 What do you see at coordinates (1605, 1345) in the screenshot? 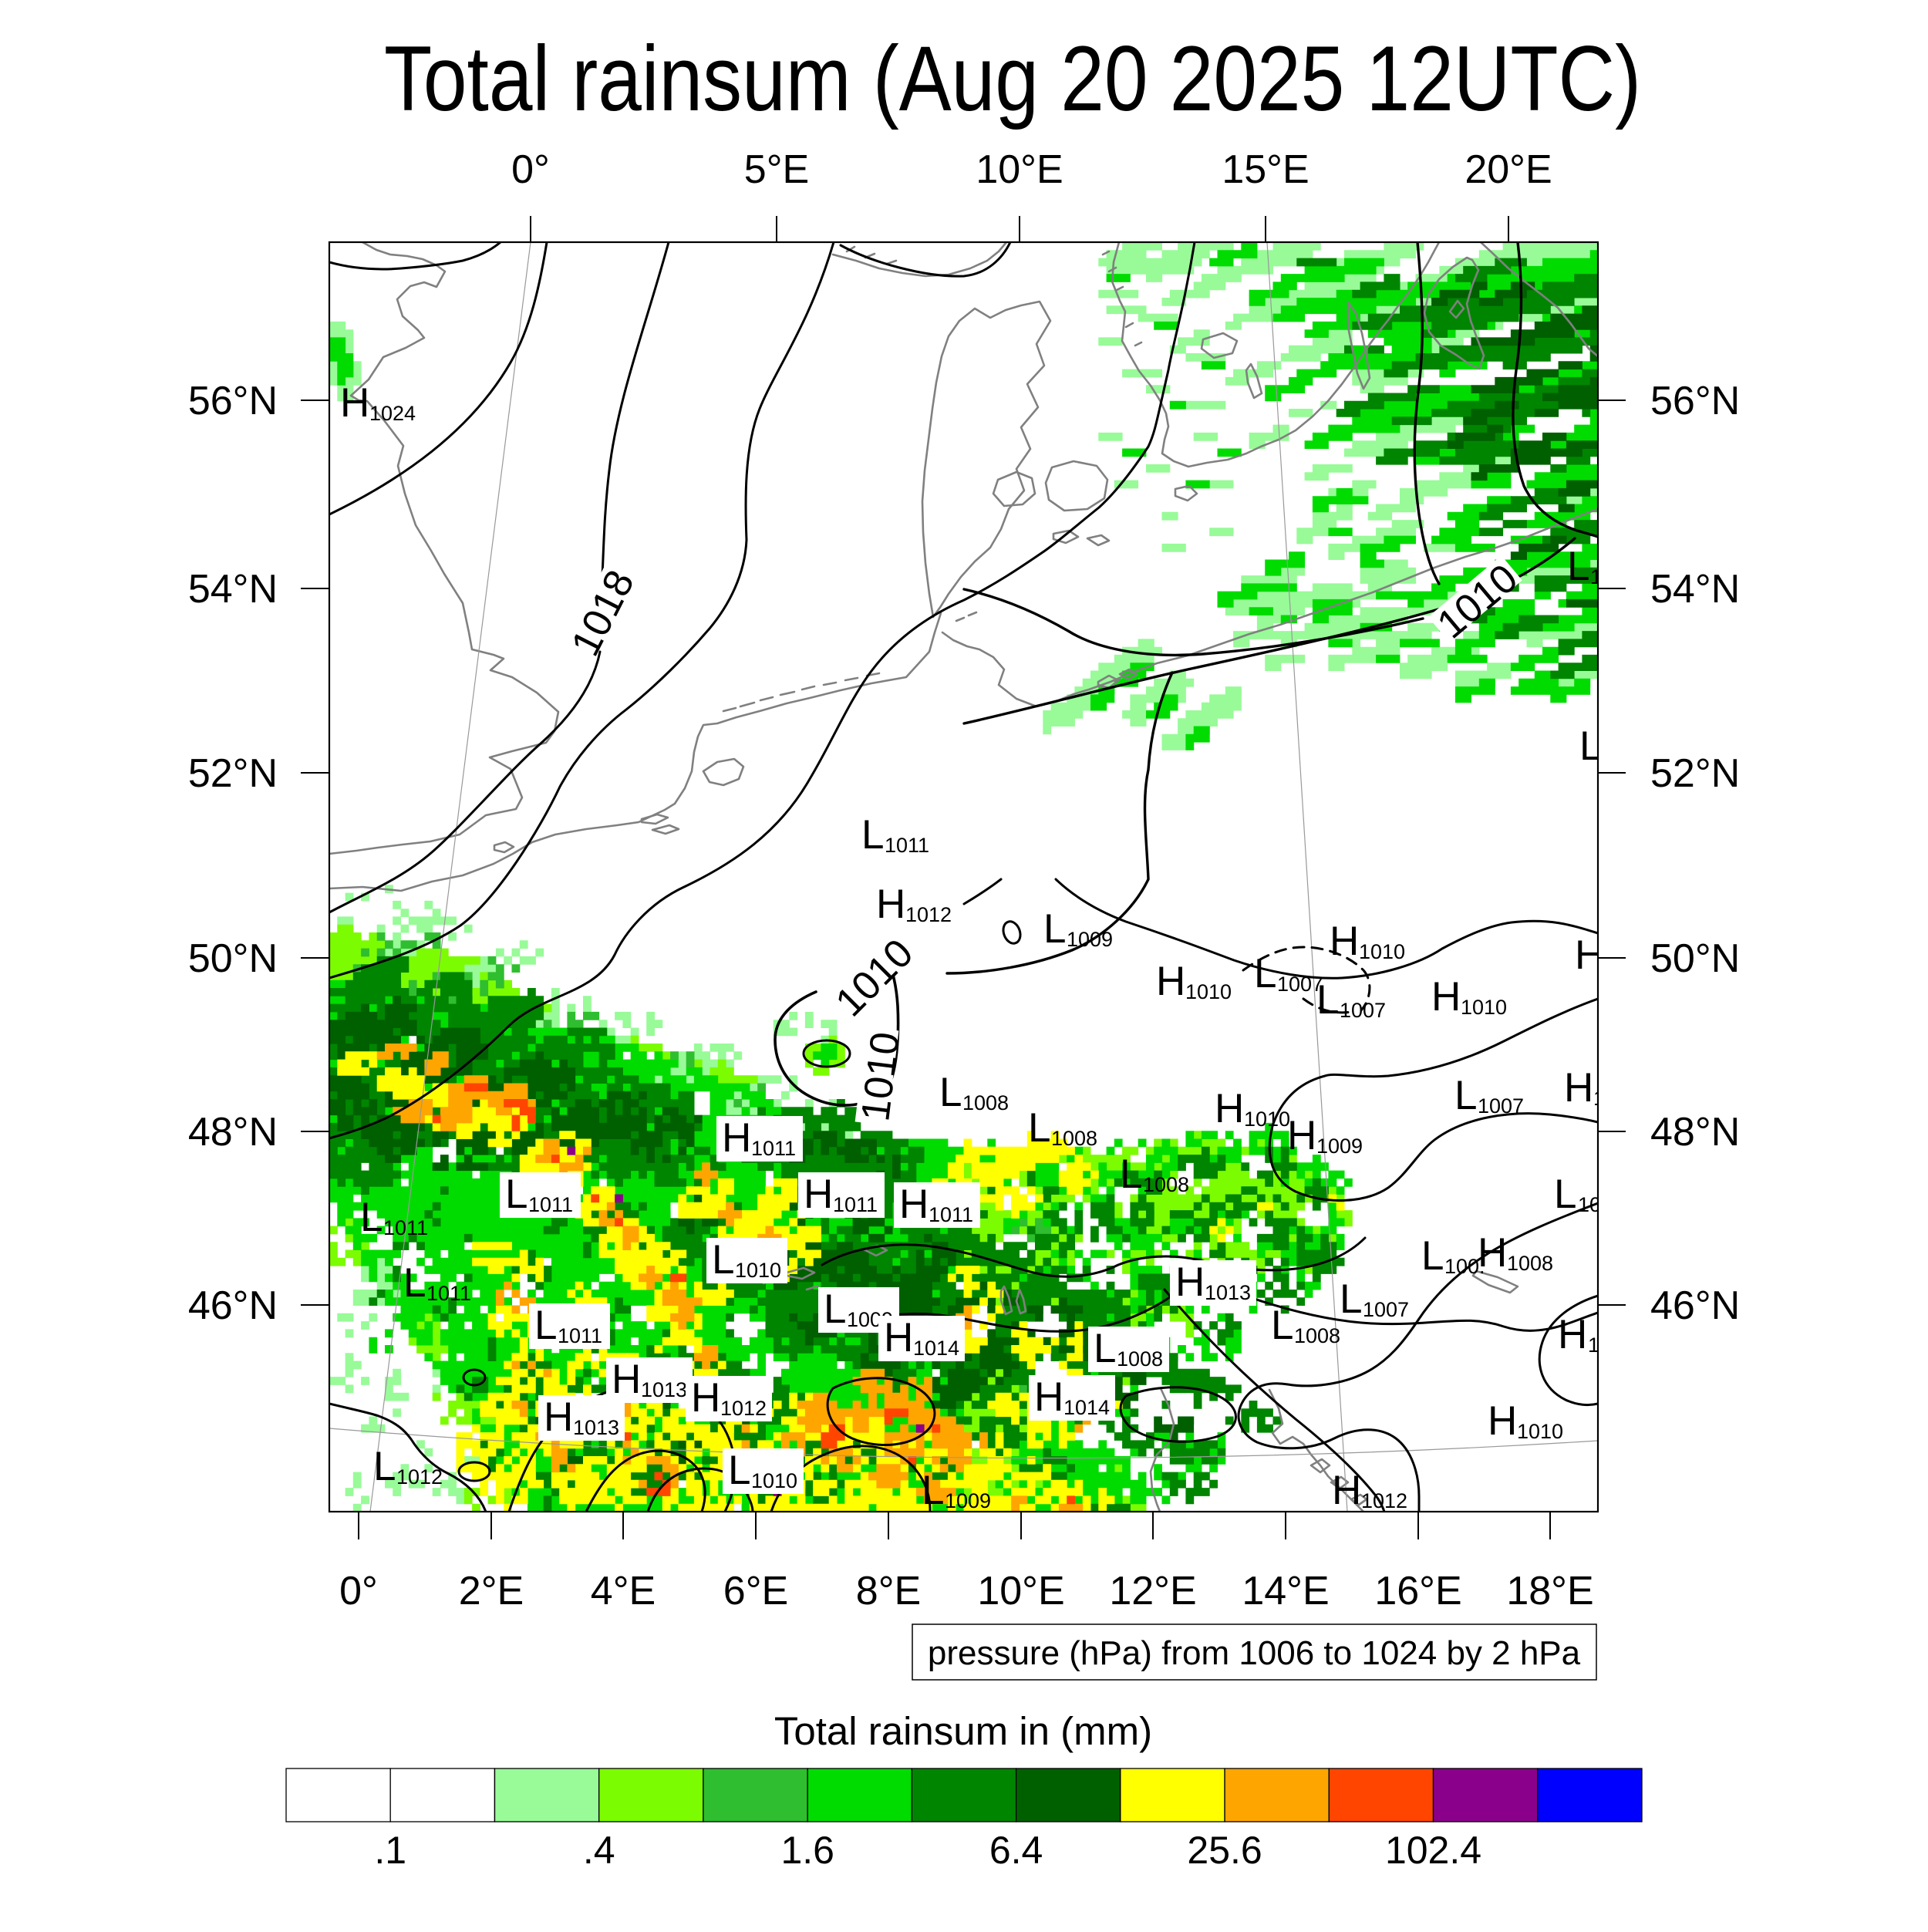
I see `svg-text: 100` at bounding box center [1605, 1345].